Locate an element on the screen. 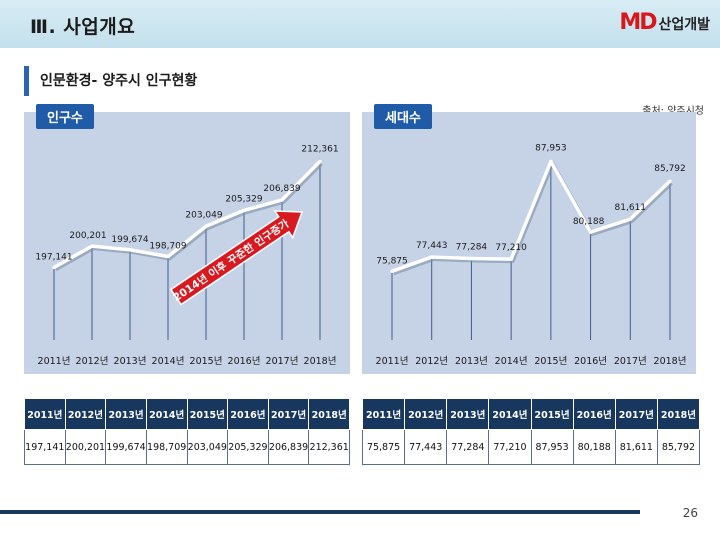  source-note: 출처: 양주시청 is located at coordinates (673, 109).